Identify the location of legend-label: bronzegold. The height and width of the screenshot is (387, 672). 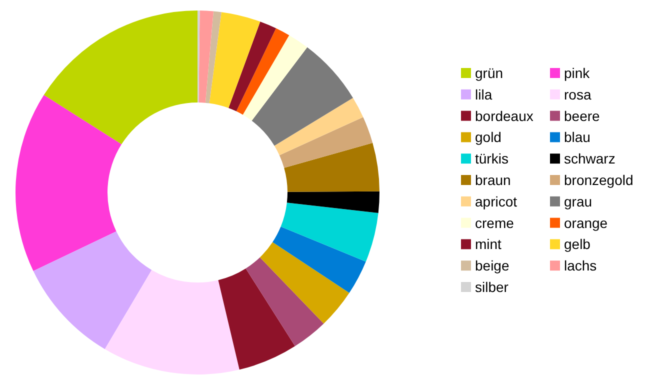
(599, 180).